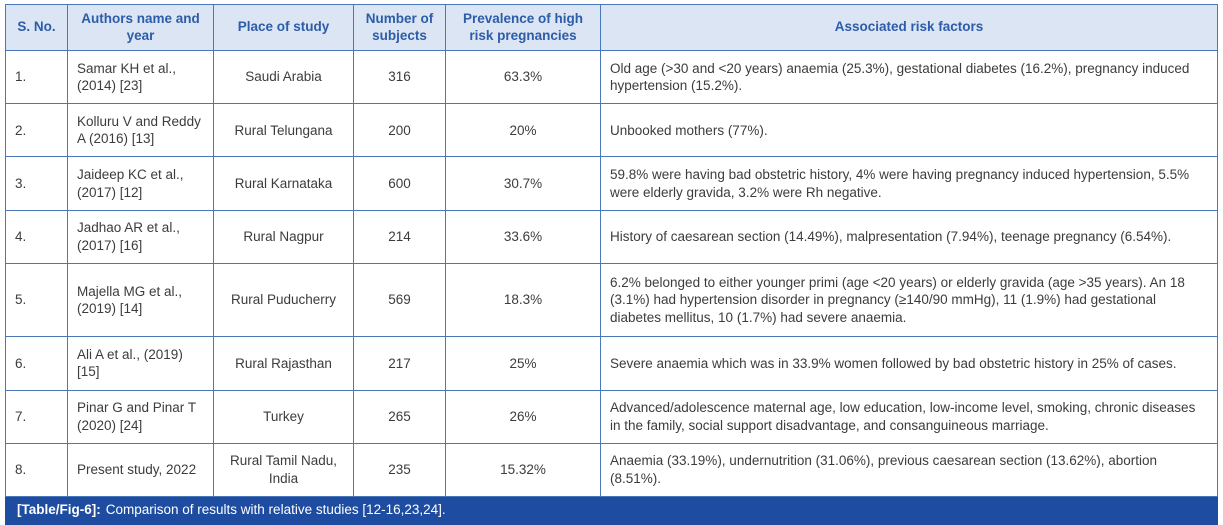 This screenshot has height=525, width=1223. What do you see at coordinates (140, 363) in the screenshot?
I see `cell-authors: Ali A et al., (2019) [15]` at bounding box center [140, 363].